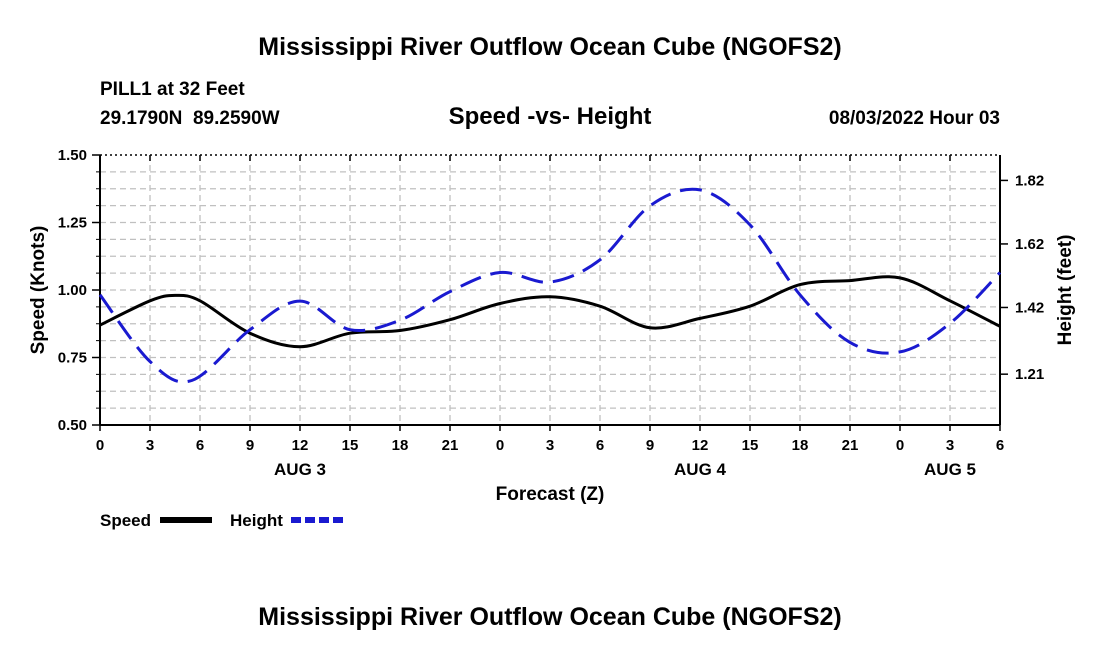 This screenshot has height=650, width=1100. Describe the element at coordinates (72, 155) in the screenshot. I see `y-left-tick-label: 1.50` at that location.